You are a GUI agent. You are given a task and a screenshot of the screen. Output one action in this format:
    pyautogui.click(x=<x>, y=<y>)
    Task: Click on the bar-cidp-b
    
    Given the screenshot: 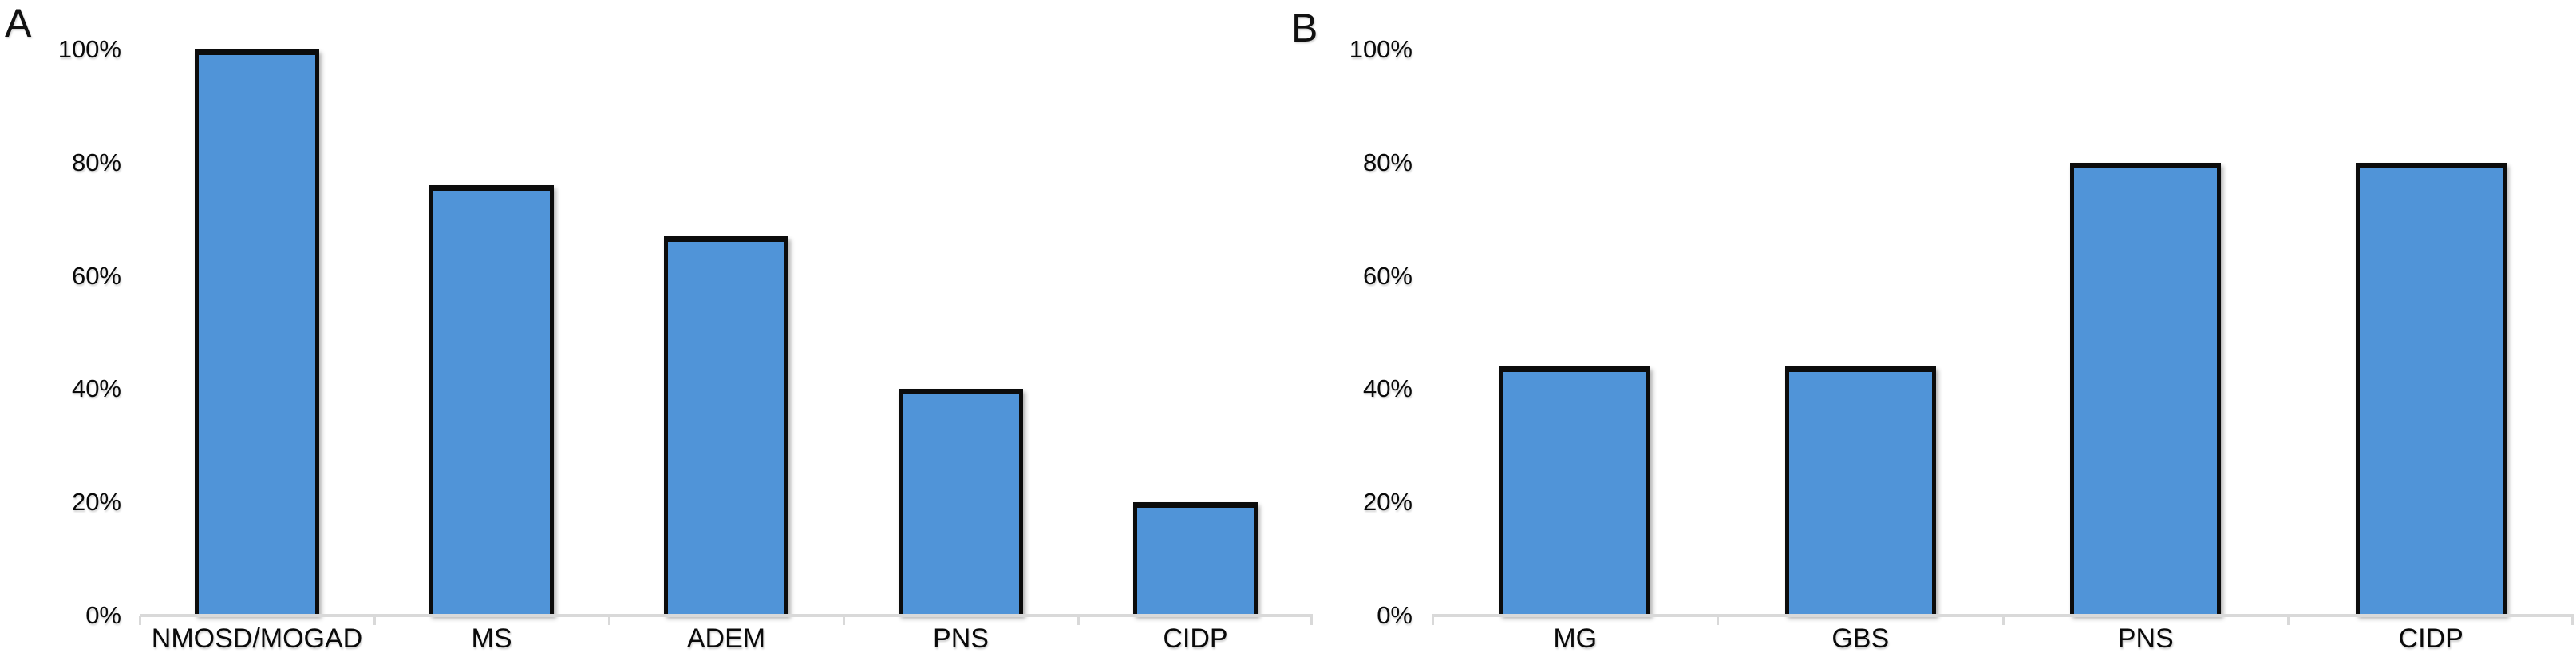 What is the action you would take?
    pyautogui.click(x=2431, y=389)
    